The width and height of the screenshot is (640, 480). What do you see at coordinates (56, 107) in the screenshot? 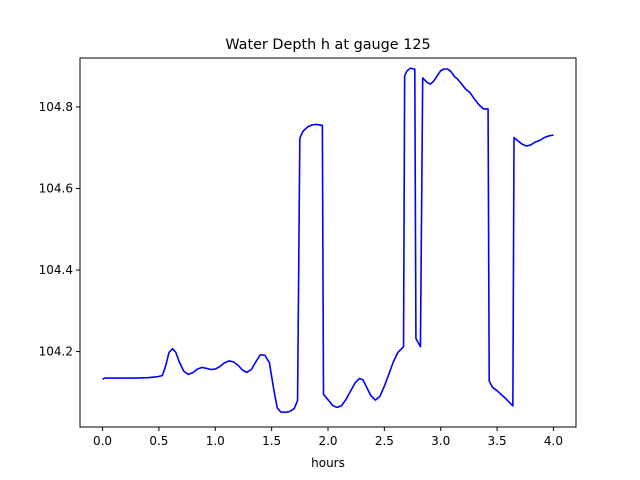
I see `y-tick-label: 104.8` at bounding box center [56, 107].